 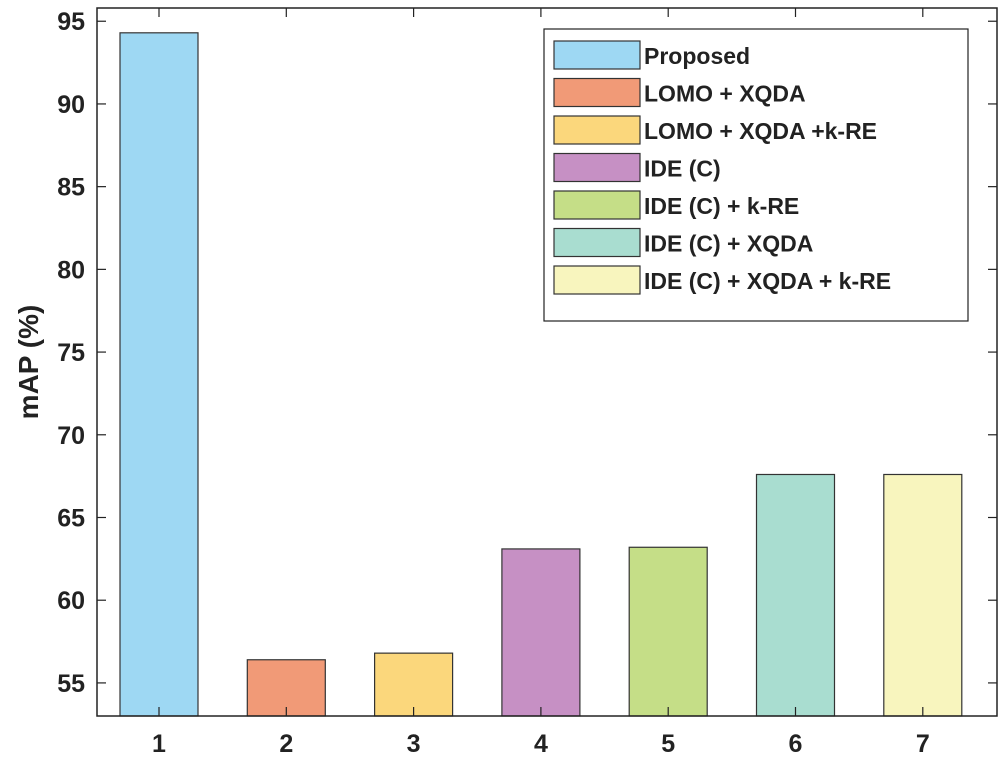 I want to click on x-tick-label: 3, so click(x=414, y=744).